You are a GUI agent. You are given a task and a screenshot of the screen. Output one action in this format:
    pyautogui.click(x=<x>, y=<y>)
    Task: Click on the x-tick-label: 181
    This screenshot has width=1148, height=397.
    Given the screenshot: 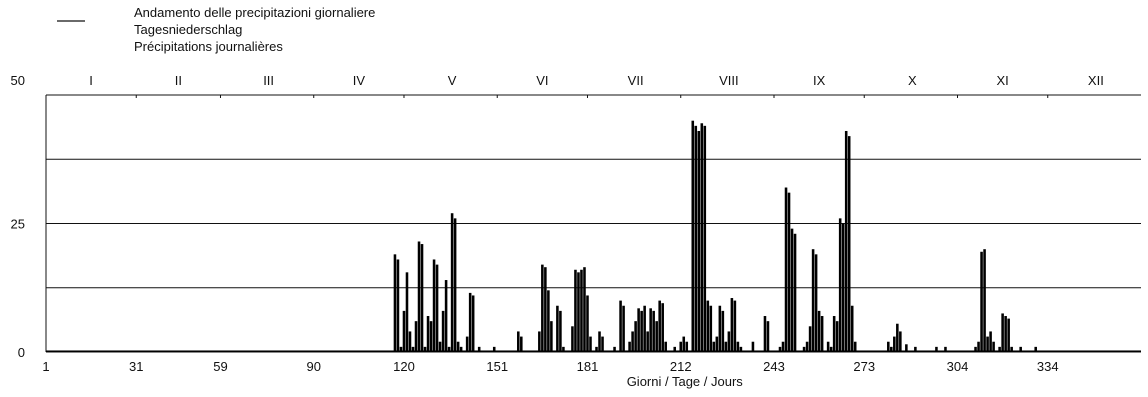 What is the action you would take?
    pyautogui.click(x=588, y=366)
    